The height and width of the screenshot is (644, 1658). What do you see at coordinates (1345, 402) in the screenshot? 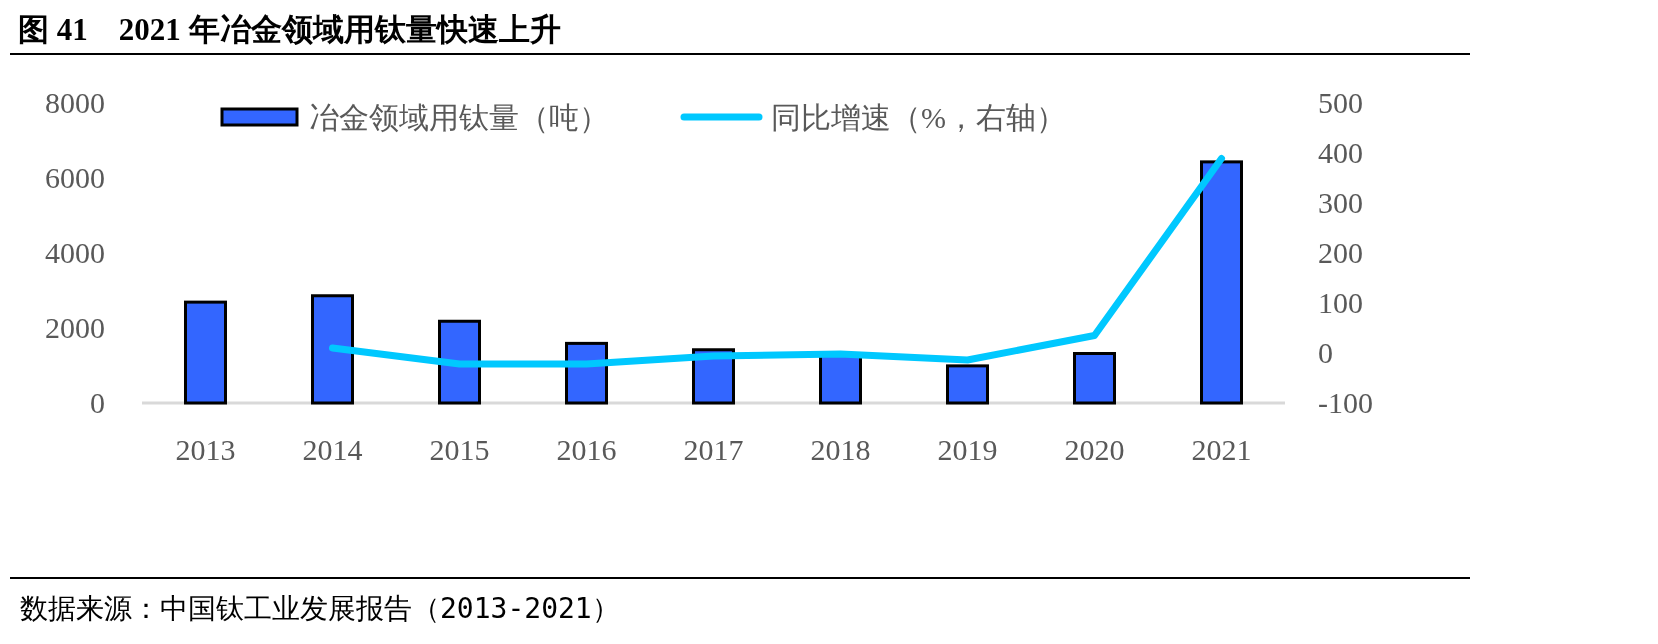
I see `y2-tick-label: -100` at bounding box center [1345, 402].